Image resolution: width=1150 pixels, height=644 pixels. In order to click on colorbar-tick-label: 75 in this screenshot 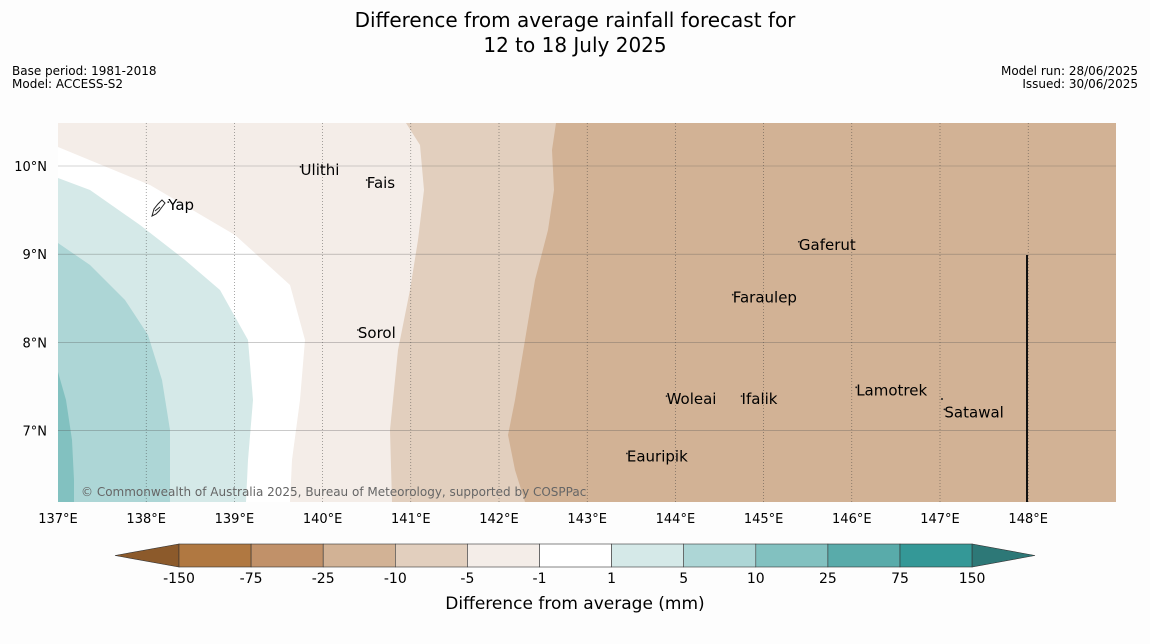, I will do `click(900, 579)`.